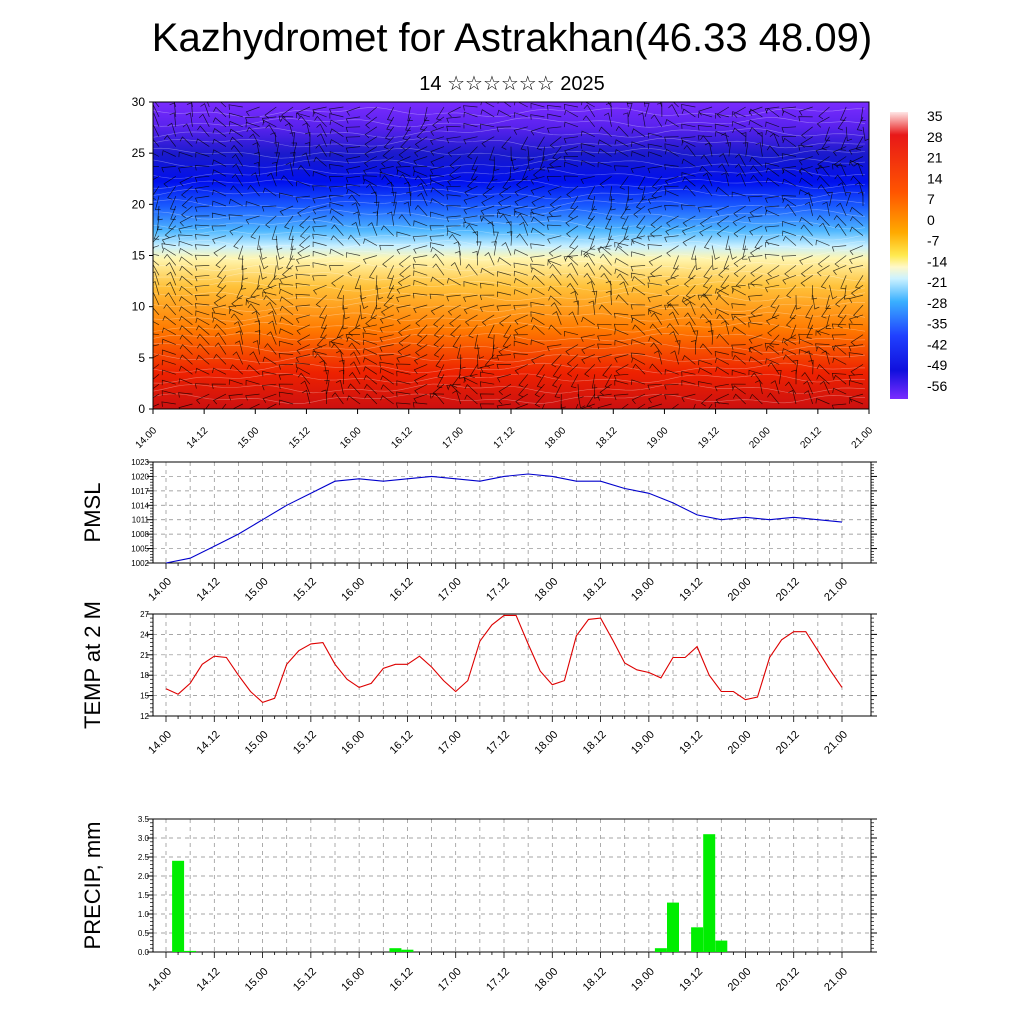 This screenshot has height=1024, width=1024. What do you see at coordinates (139, 256) in the screenshot?
I see `y-tick-label: 15` at bounding box center [139, 256].